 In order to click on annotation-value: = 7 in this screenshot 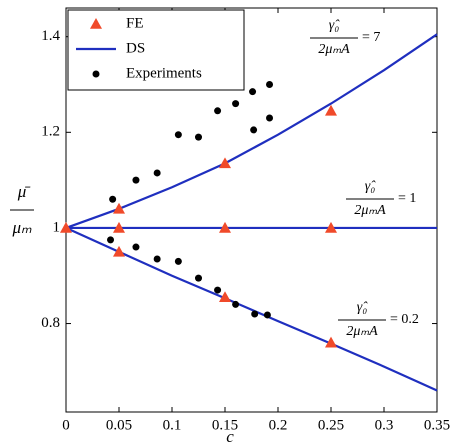, I will do `click(371, 37)`.